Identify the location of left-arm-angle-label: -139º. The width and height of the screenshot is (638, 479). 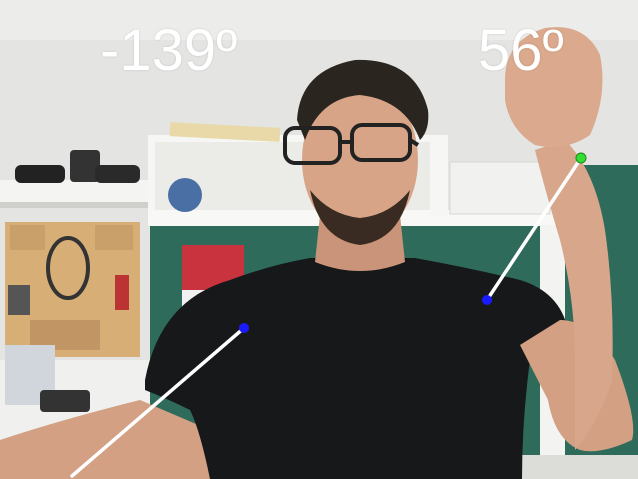
(169, 50).